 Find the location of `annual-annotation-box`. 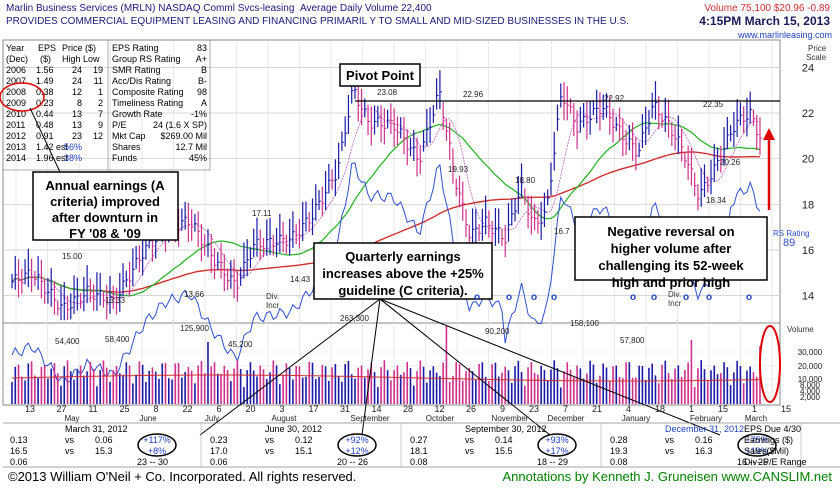

annual-annotation-box is located at coordinates (105, 206).